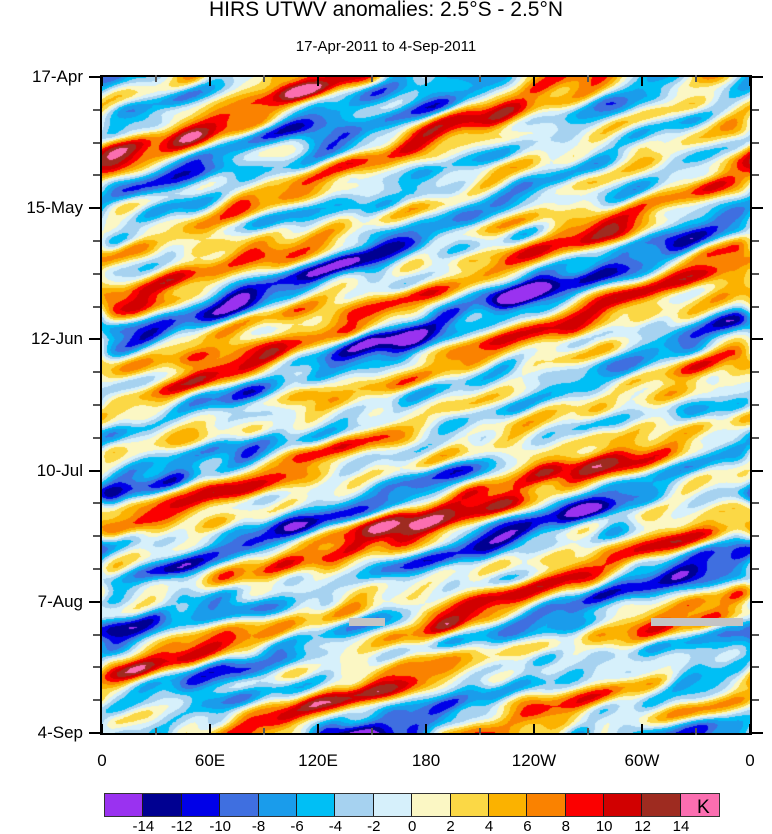 Image resolution: width=772 pixels, height=834 pixels. What do you see at coordinates (258, 826) in the screenshot?
I see `colorbar-tick-label: -8` at bounding box center [258, 826].